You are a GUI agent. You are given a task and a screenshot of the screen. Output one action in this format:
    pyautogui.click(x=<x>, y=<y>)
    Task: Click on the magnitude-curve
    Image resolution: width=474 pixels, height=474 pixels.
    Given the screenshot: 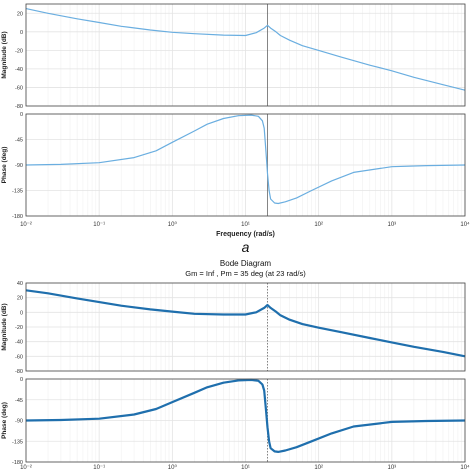 What is the action you would take?
    pyautogui.click(x=245, y=323)
    